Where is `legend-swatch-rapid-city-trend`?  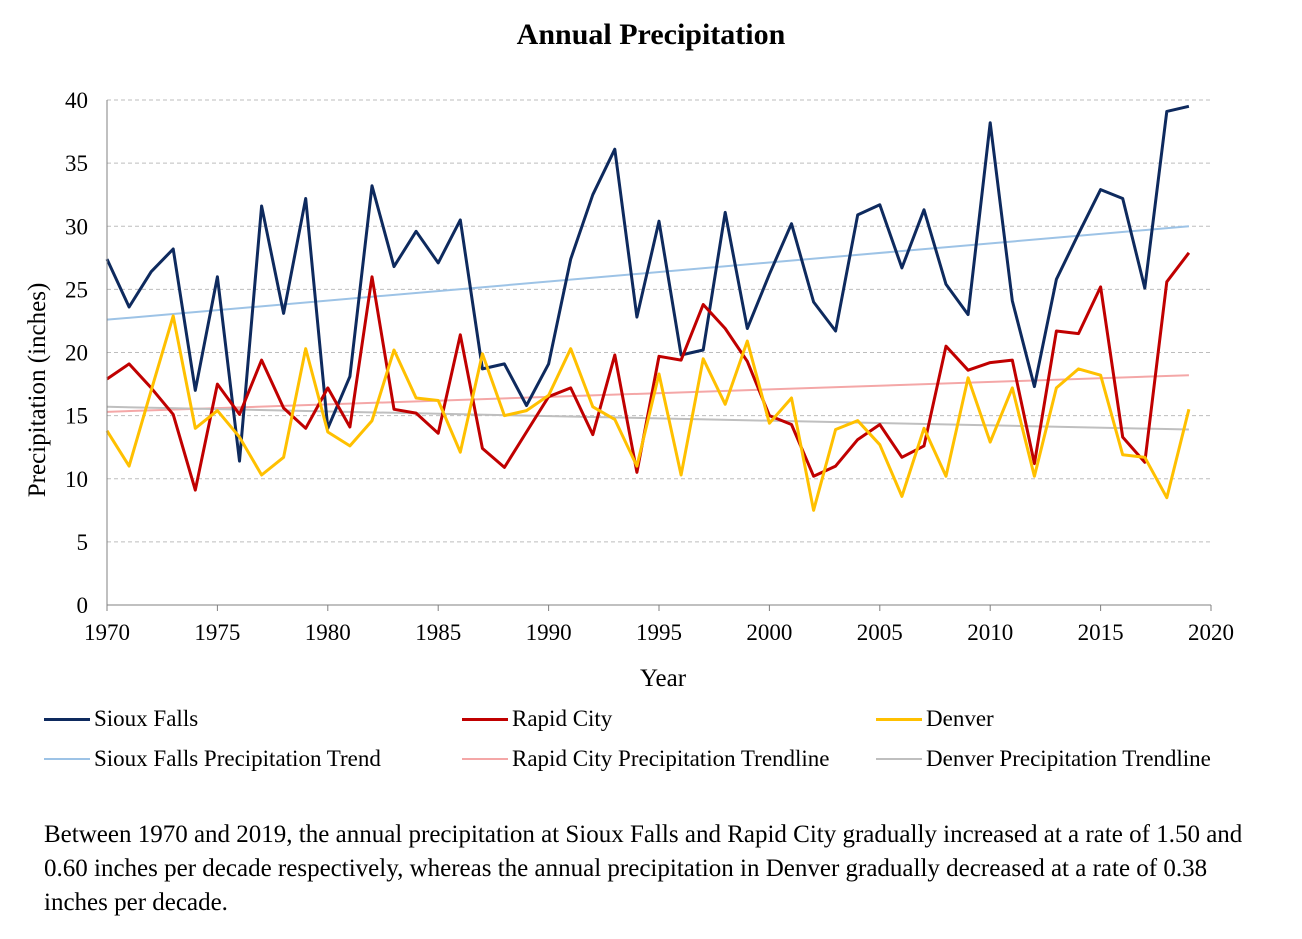
legend-swatch-rapid-city-trend is located at coordinates (485, 759).